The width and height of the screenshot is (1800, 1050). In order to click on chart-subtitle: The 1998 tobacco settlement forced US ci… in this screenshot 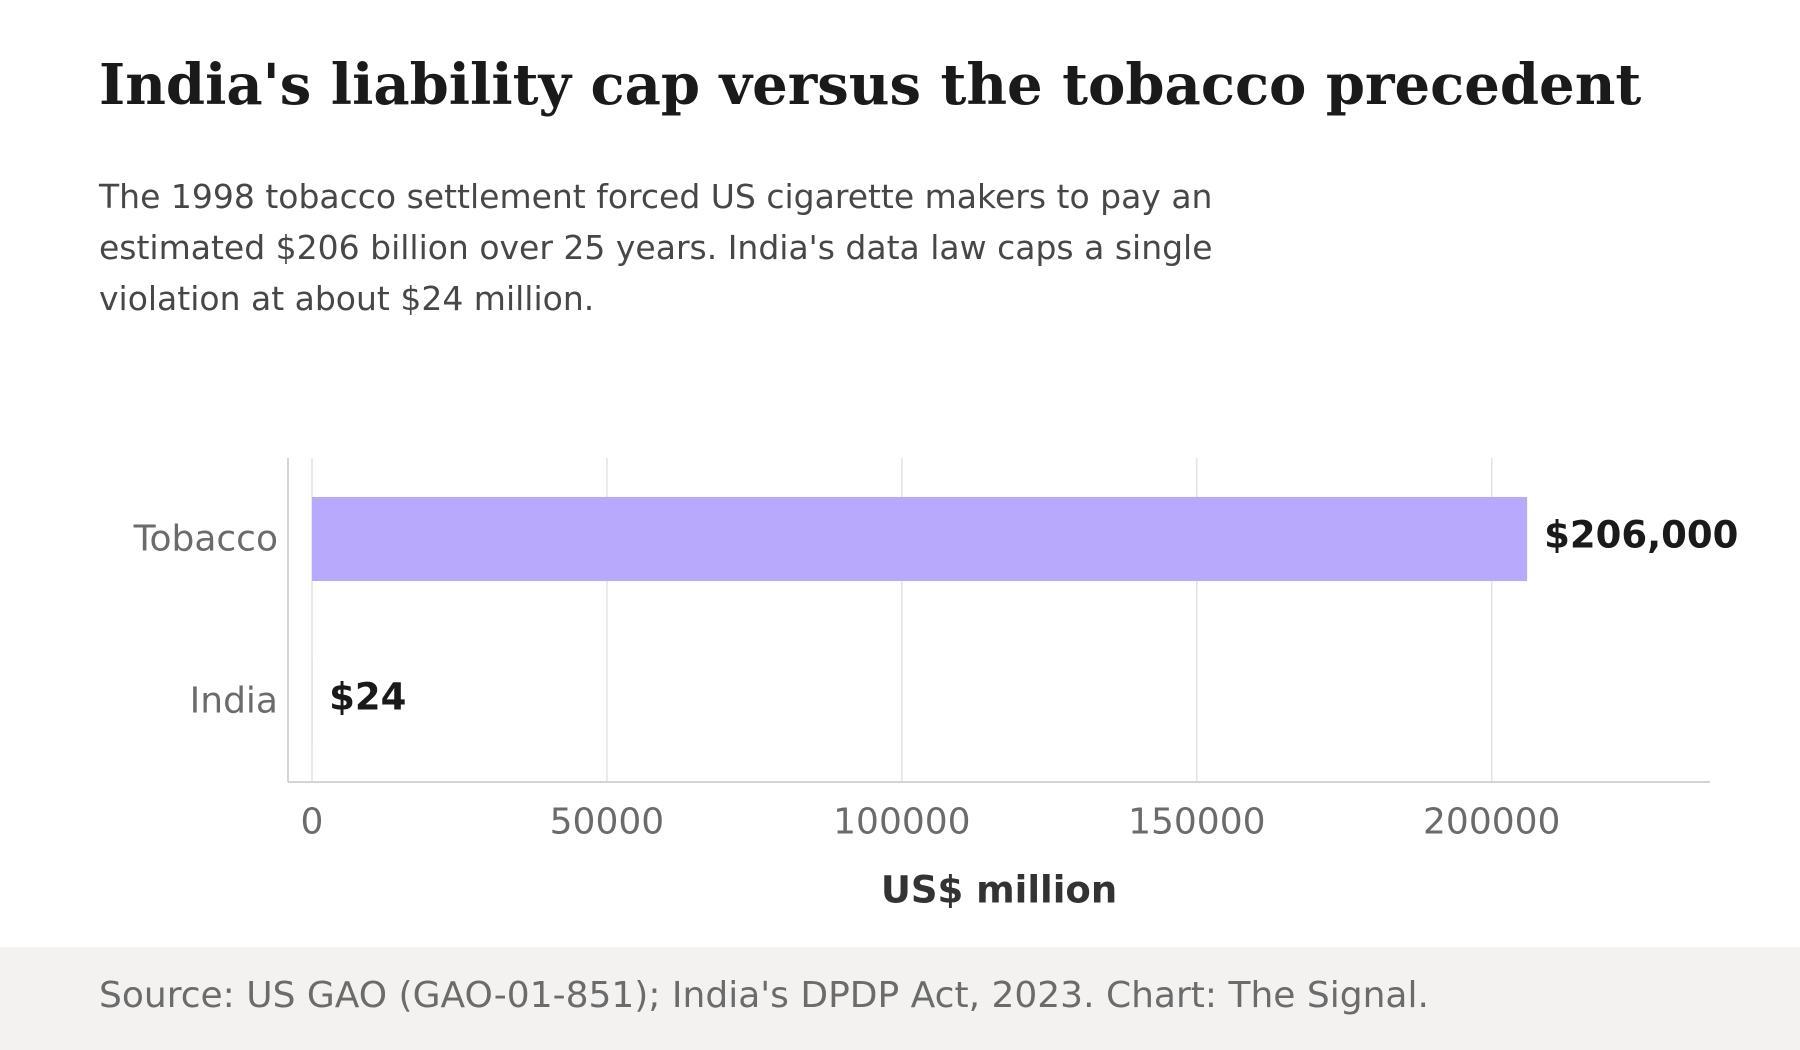, I will do `click(656, 247)`.